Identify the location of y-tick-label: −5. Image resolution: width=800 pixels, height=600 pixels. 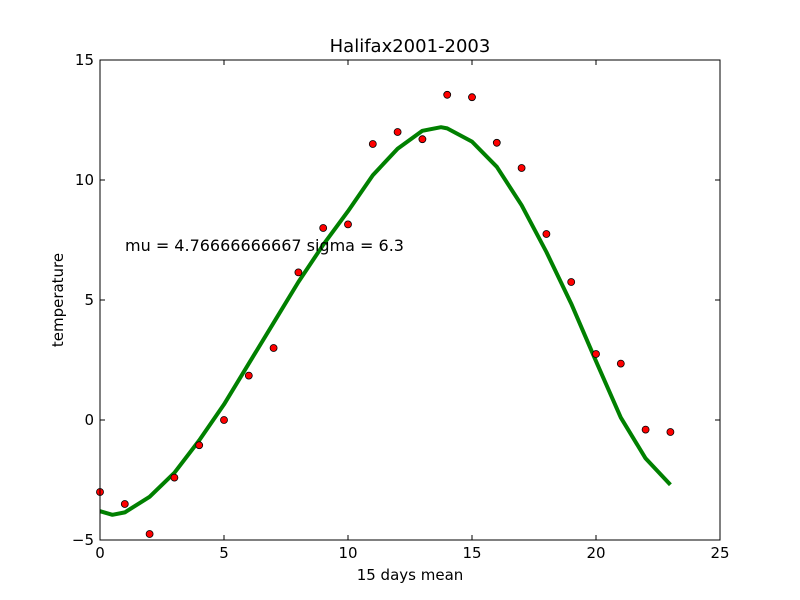
(83, 540).